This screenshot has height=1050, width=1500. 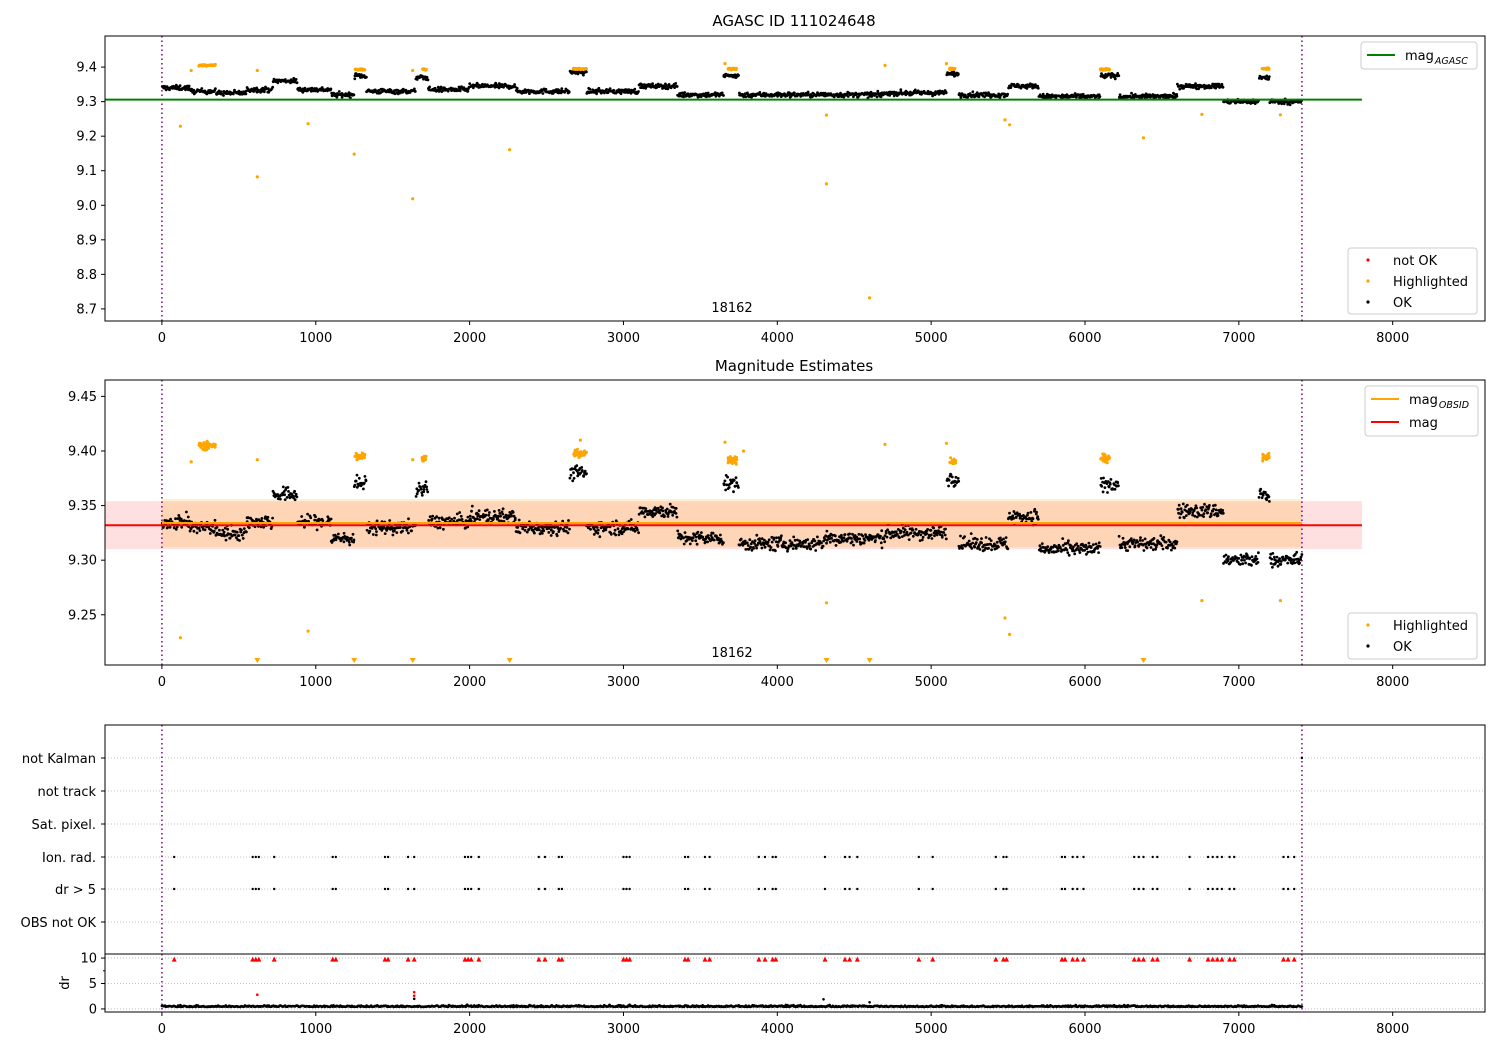 I want to click on agasc-y-tick-label: 9.1, so click(x=86, y=171).